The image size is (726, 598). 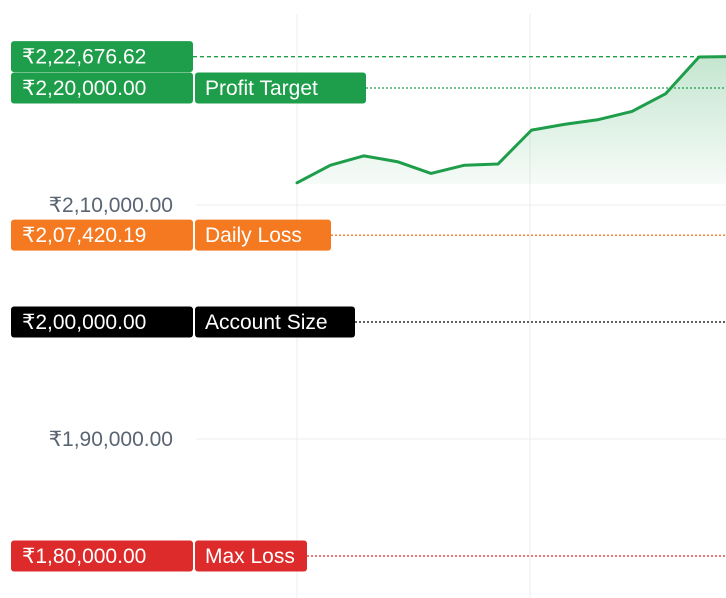 I want to click on y-tick-label-1: ₹1,90,000.00, so click(x=111, y=439).